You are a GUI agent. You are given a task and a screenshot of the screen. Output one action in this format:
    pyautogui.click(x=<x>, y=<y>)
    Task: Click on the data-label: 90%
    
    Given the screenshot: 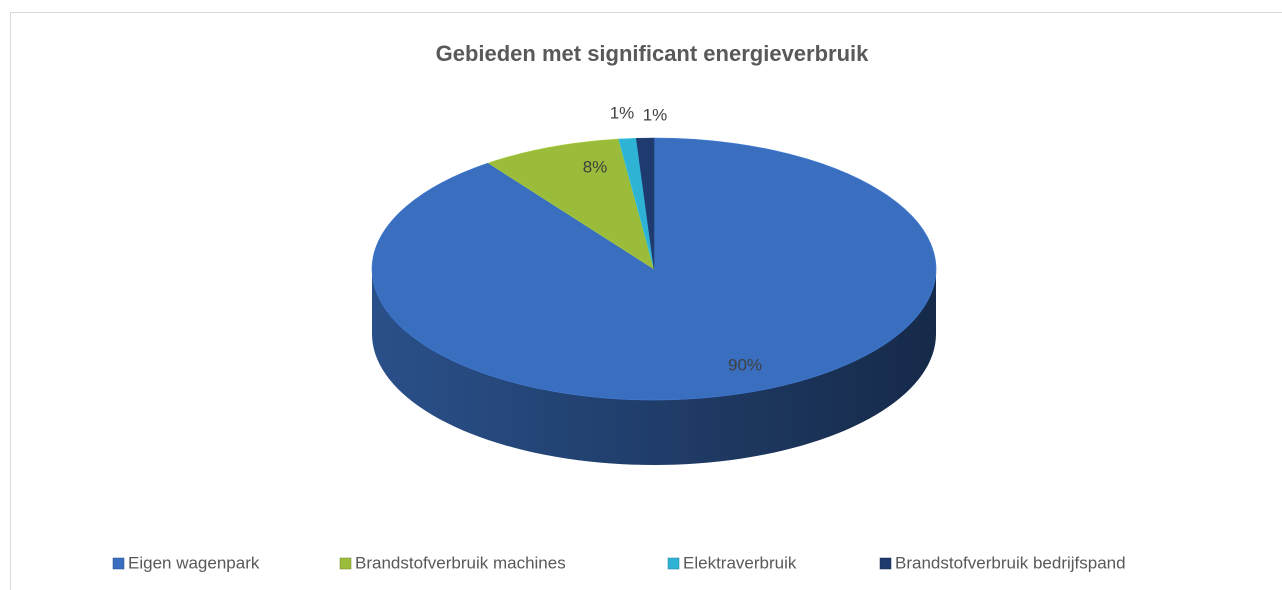 What is the action you would take?
    pyautogui.click(x=745, y=364)
    